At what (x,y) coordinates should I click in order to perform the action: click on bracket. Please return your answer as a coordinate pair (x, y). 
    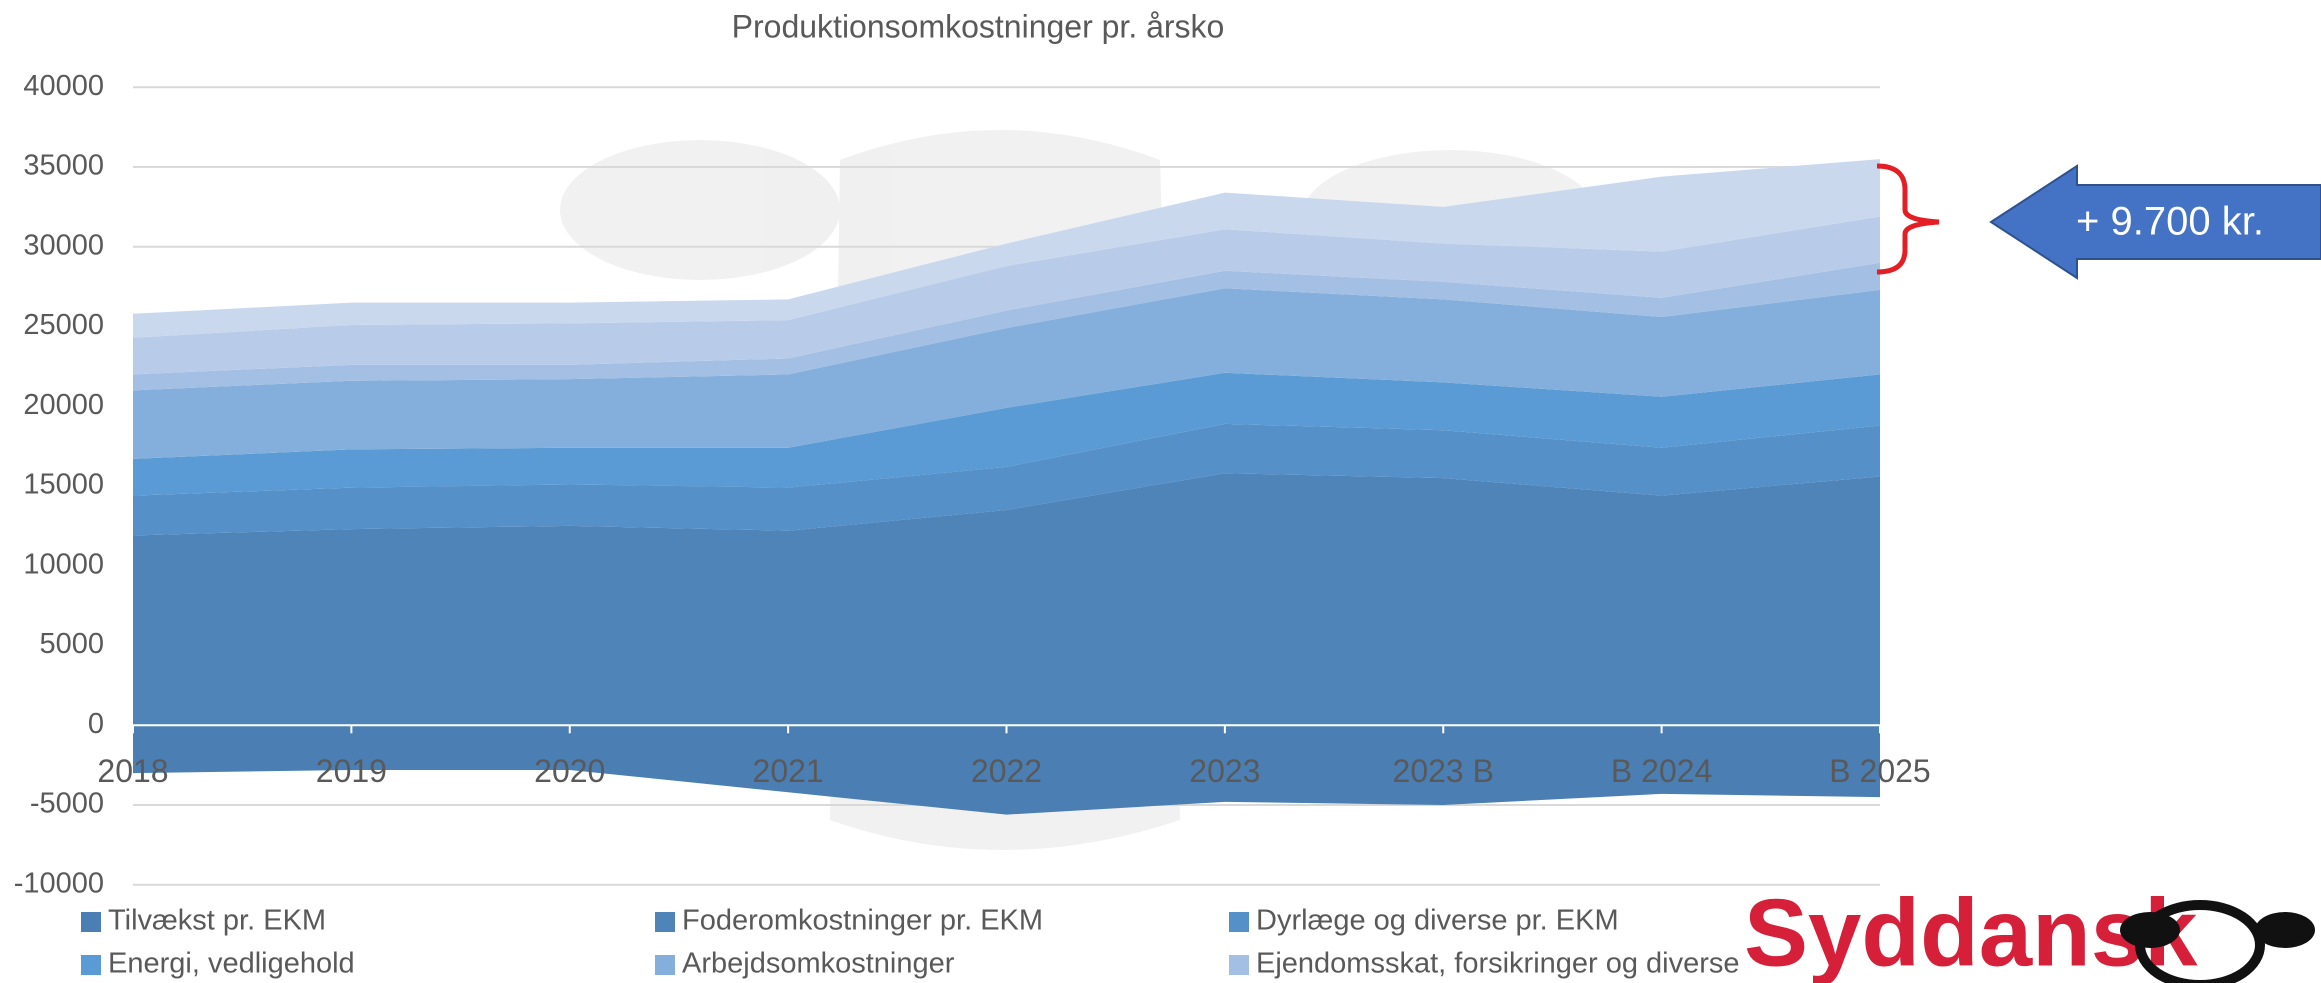
    Looking at the image, I should click on (1908, 219).